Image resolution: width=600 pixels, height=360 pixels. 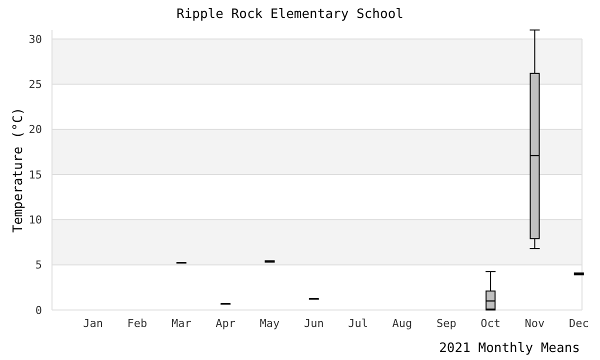 I want to click on y-tick-label: 10, so click(x=35, y=220).